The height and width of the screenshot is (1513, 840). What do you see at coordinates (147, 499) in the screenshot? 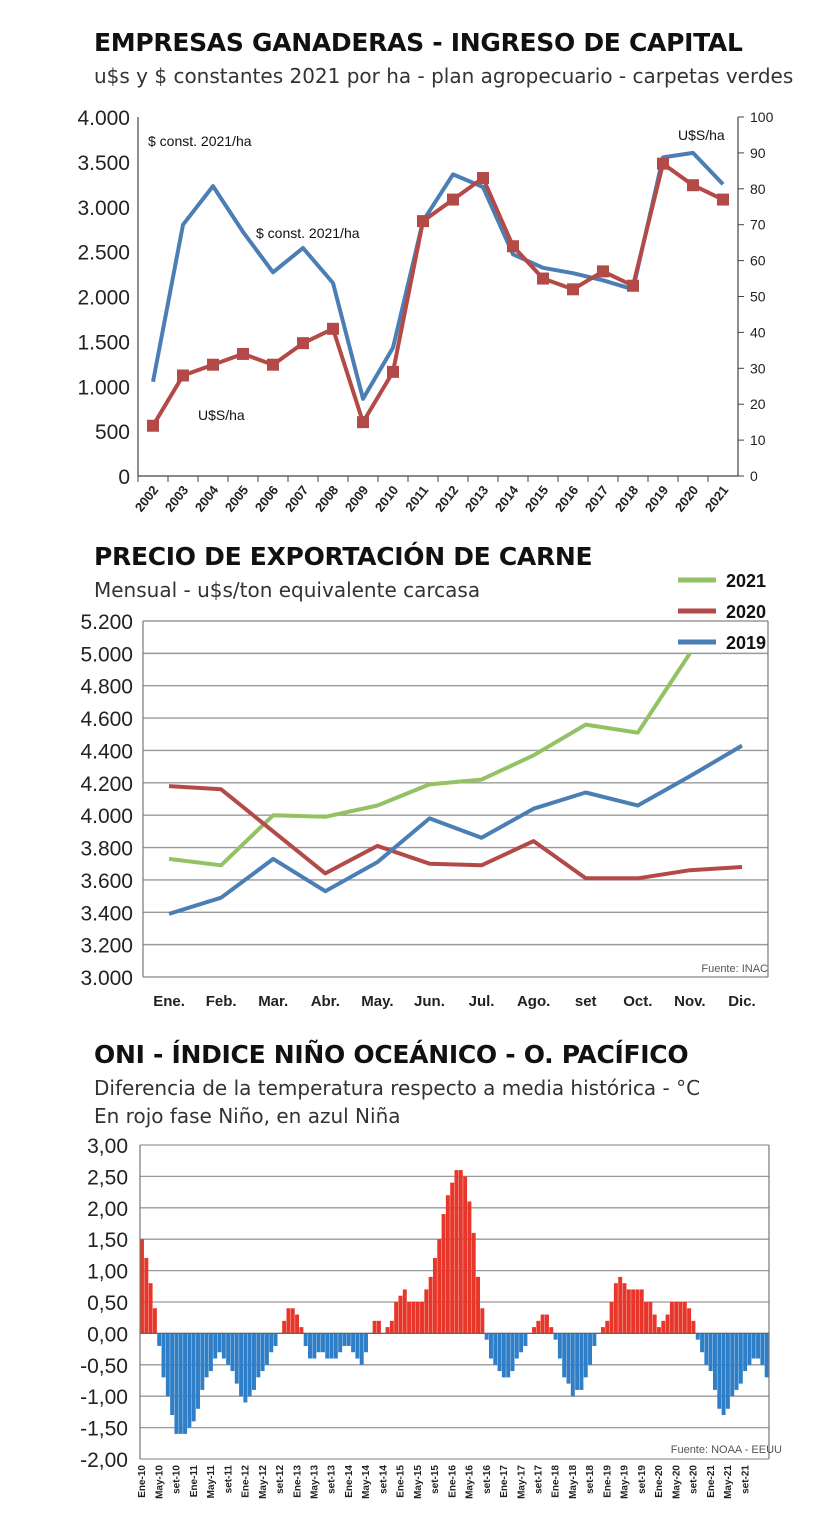
I see `chart1-x-tick-label: 2002` at bounding box center [147, 499].